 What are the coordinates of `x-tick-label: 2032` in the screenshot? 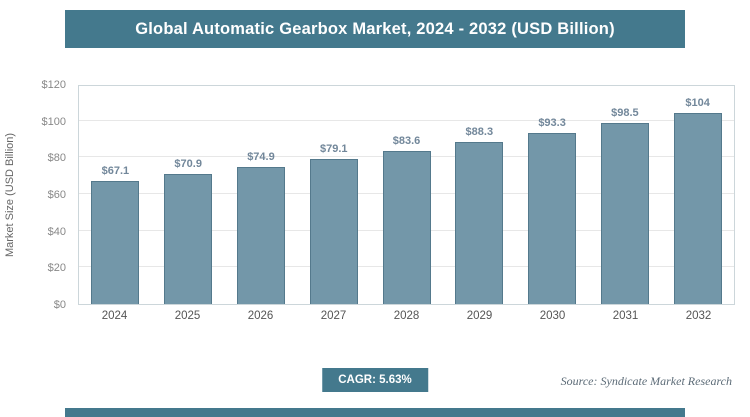 It's located at (698, 316).